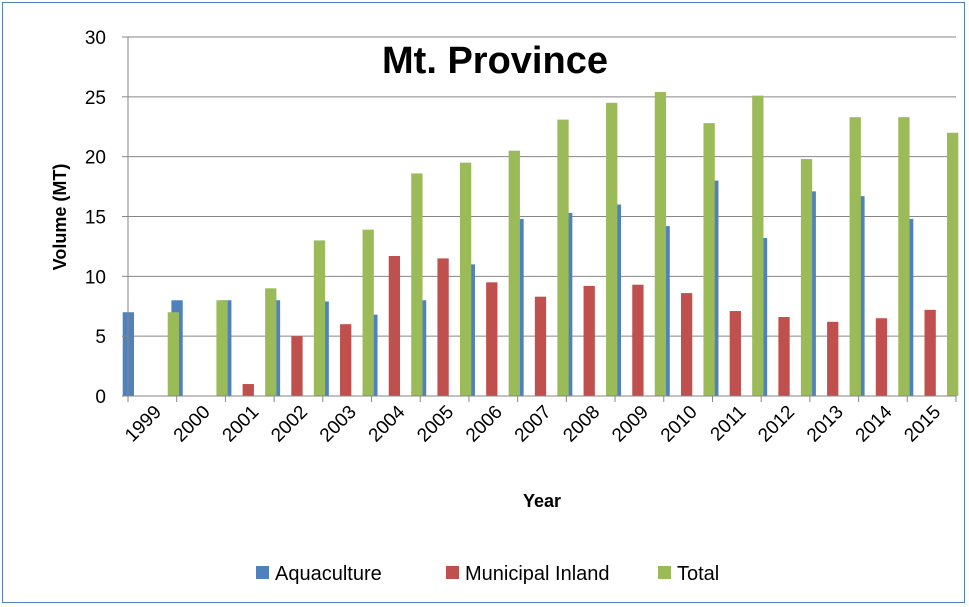  Describe the element at coordinates (241, 424) in the screenshot. I see `x-tick-label: 2001` at that location.